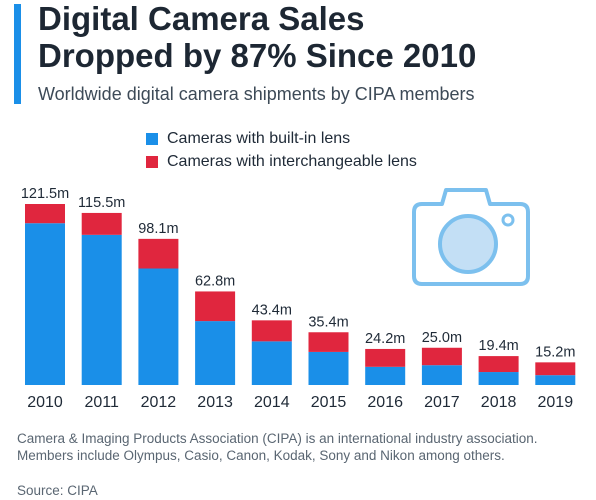 The width and height of the screenshot is (596, 500). I want to click on camera-icon, so click(471, 237).